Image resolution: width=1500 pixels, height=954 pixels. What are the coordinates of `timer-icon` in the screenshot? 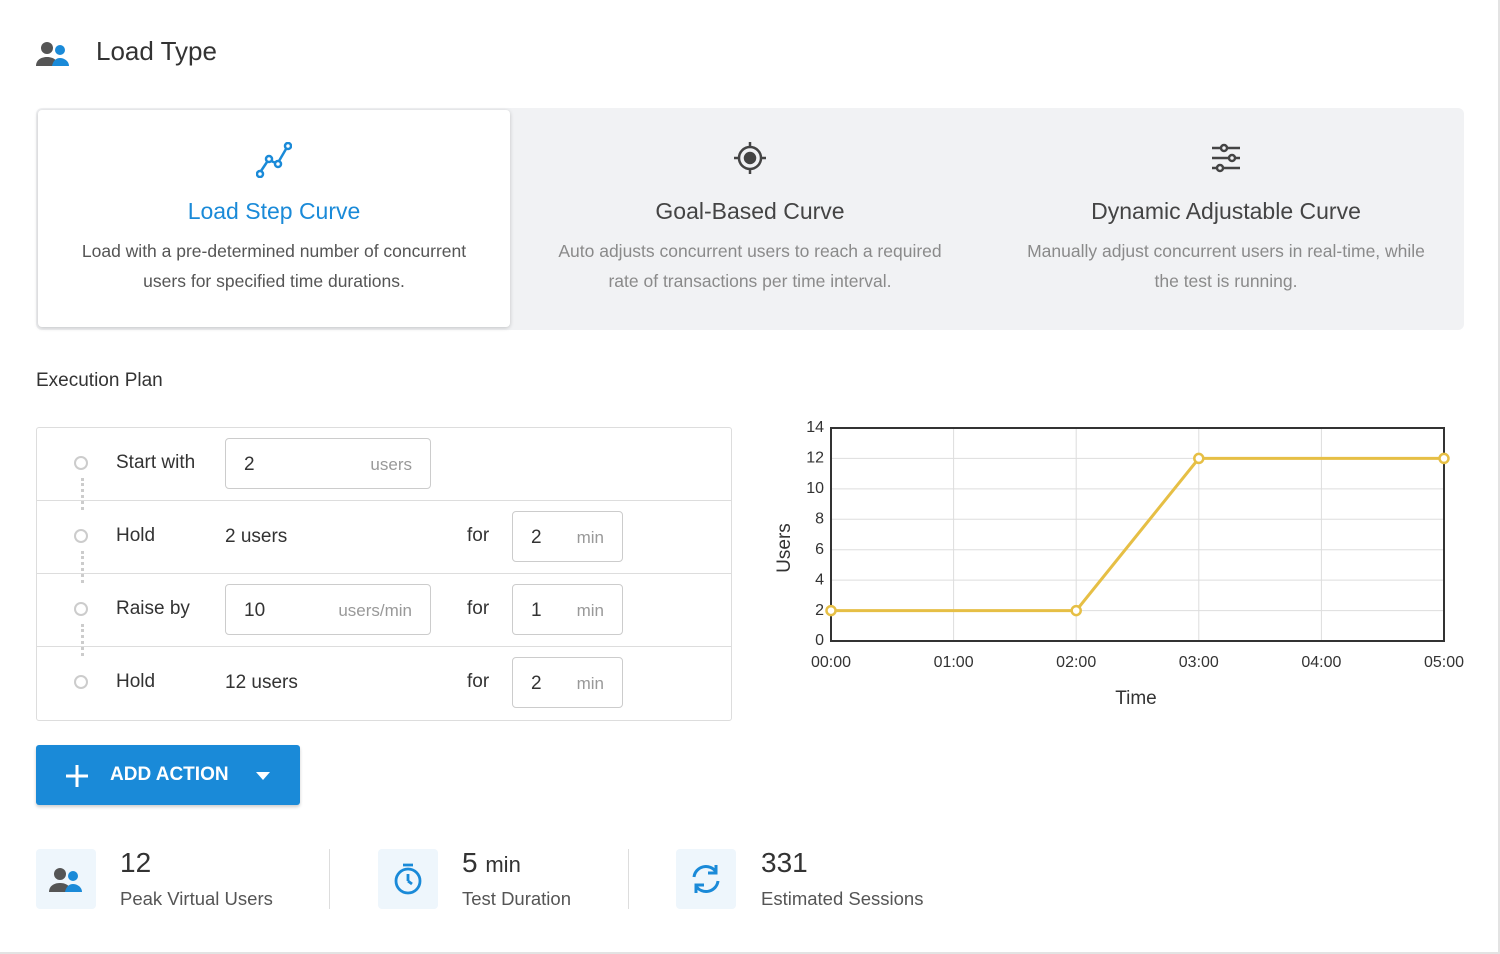 It's located at (408, 879).